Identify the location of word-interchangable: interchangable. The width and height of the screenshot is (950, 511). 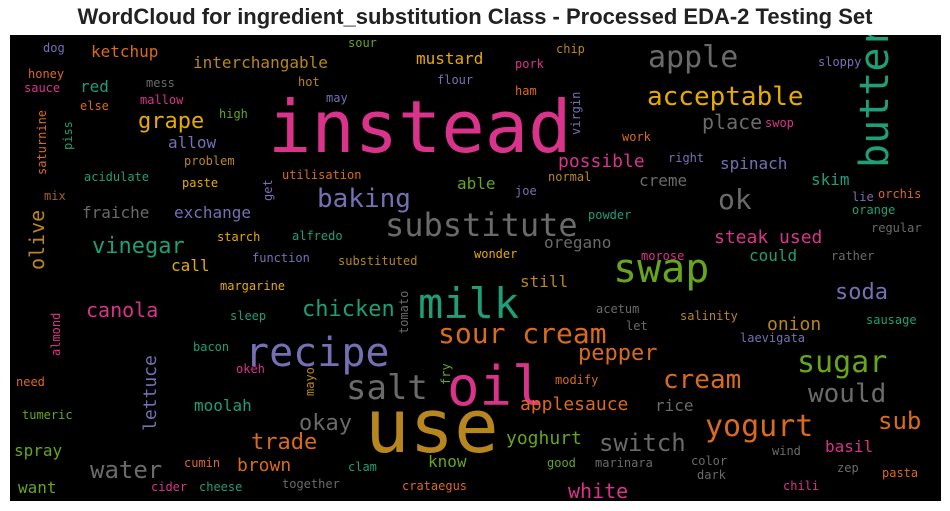
(260, 62).